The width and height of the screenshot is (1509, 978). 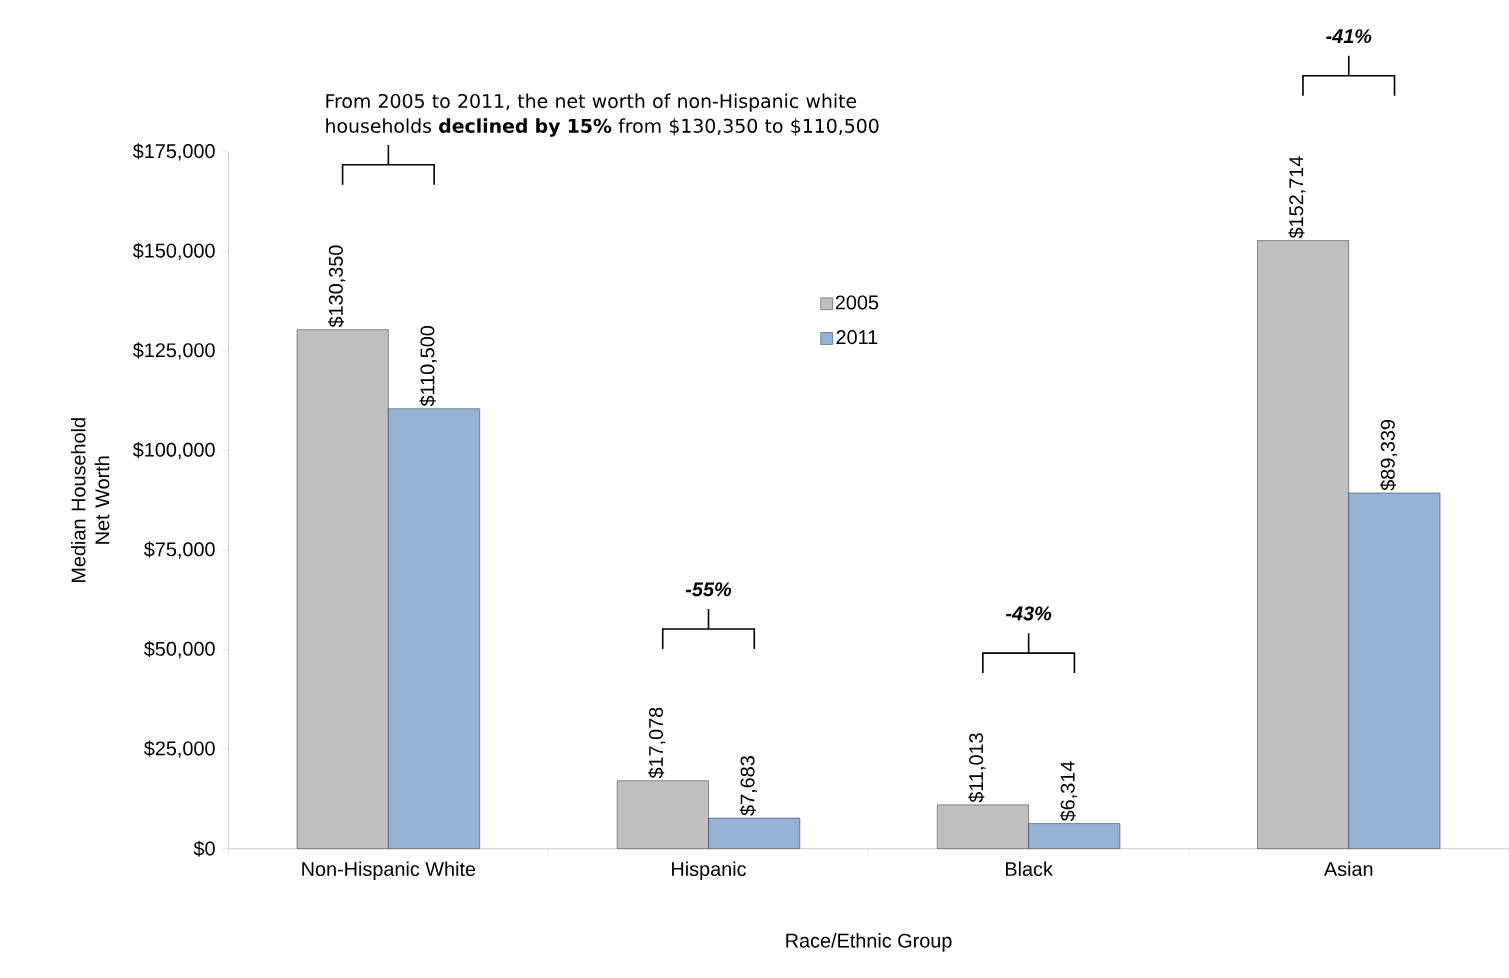 I want to click on y-tick-label: $150,000, so click(x=173, y=251).